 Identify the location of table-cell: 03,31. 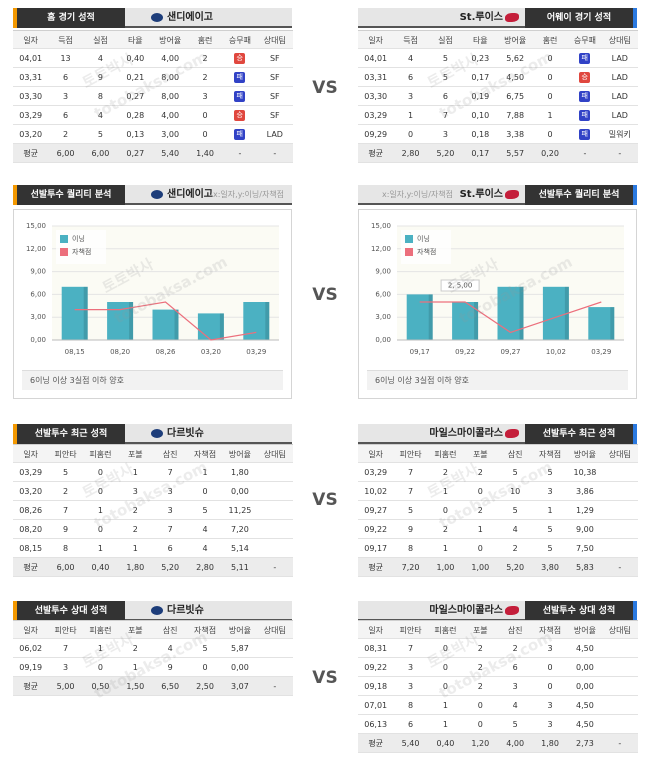
(376, 77).